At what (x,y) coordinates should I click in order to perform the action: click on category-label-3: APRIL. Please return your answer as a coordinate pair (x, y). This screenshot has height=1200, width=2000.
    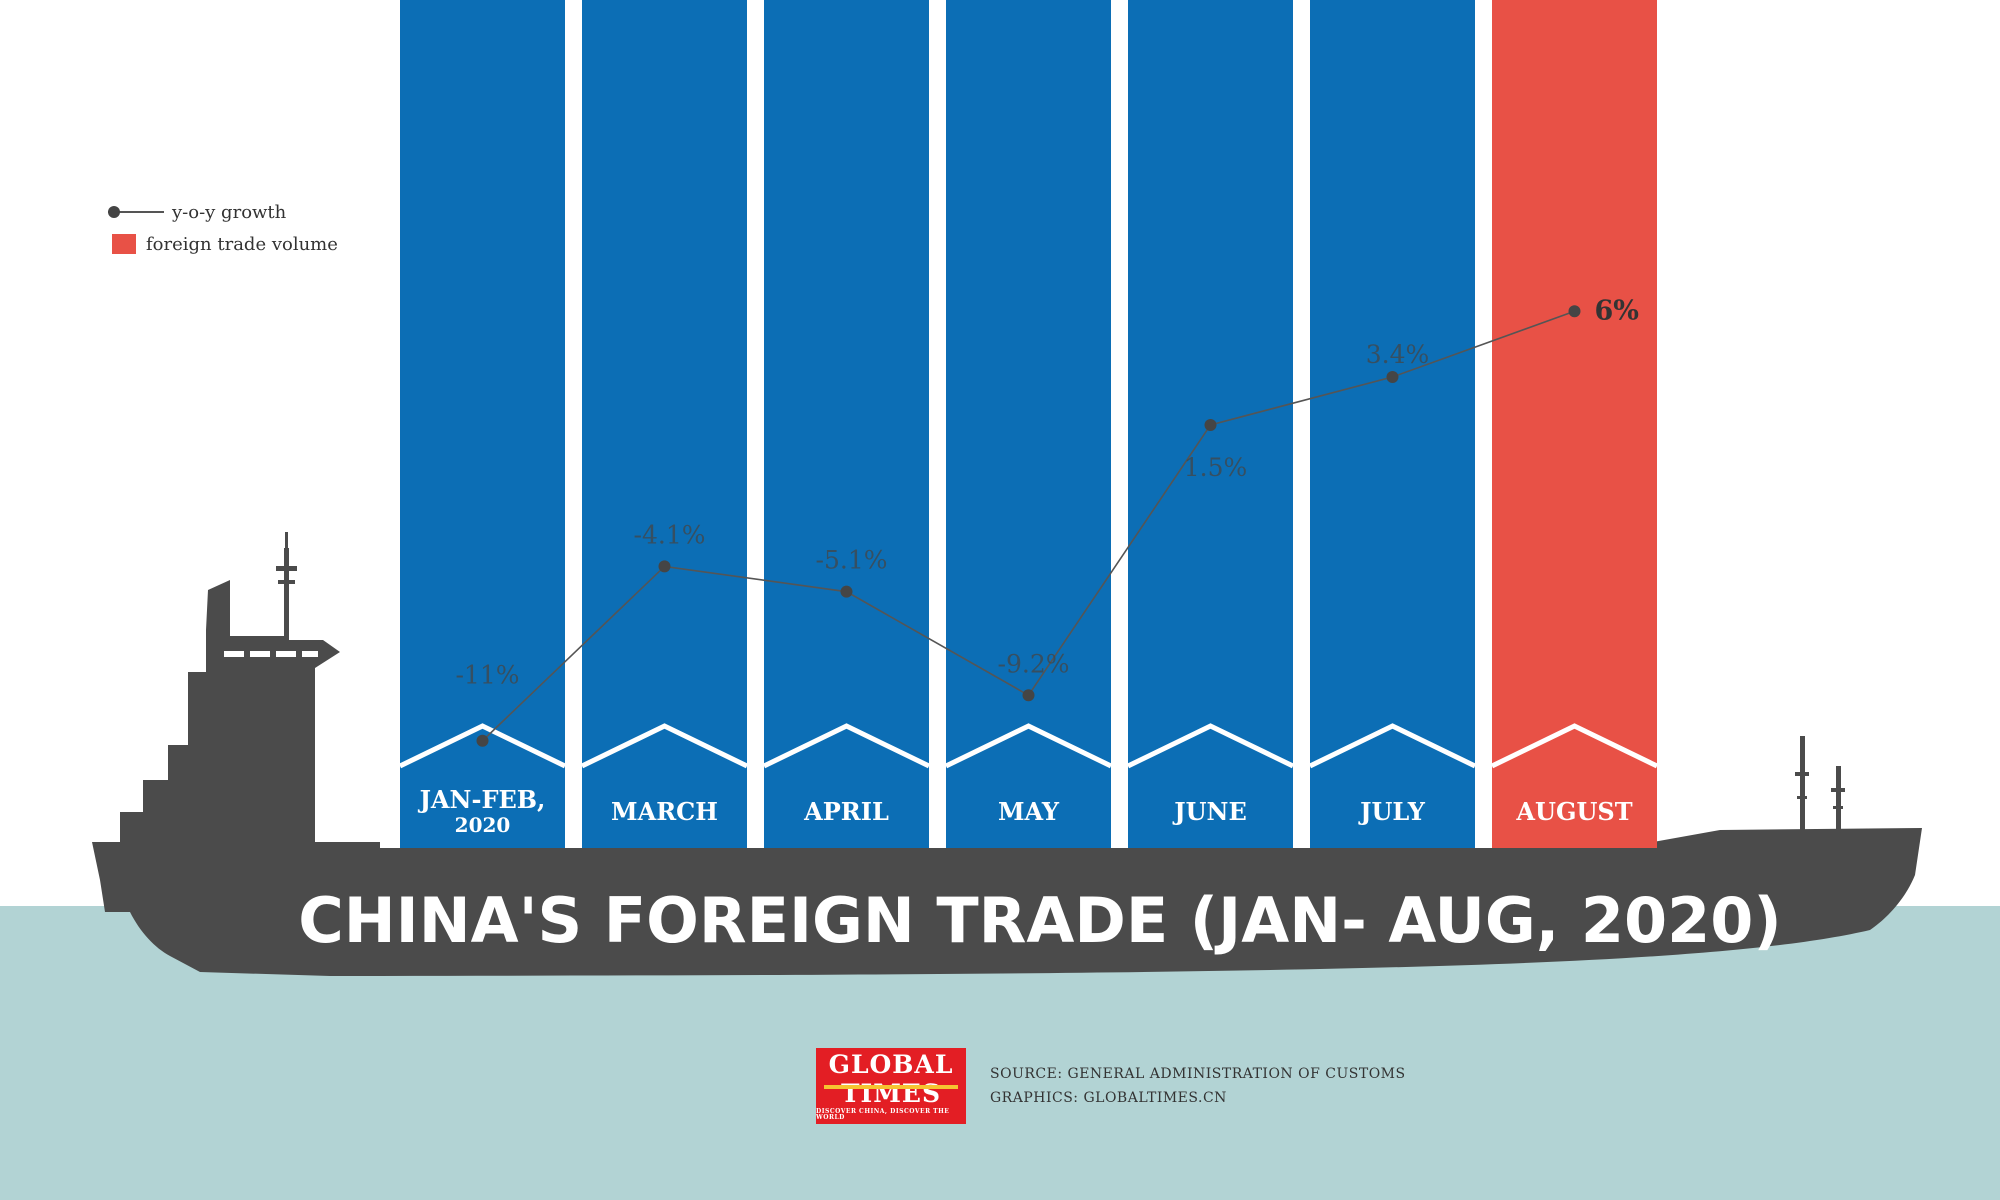
    Looking at the image, I should click on (846, 811).